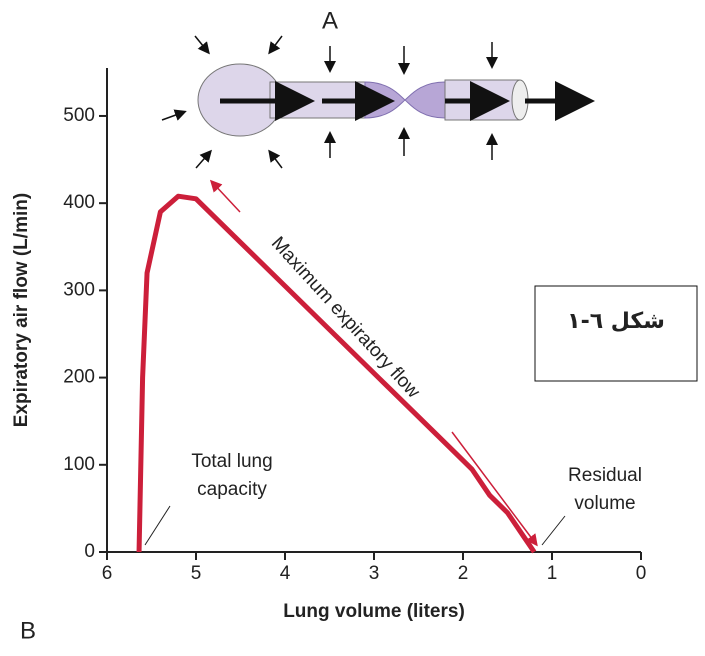 Image resolution: width=705 pixels, height=656 pixels. I want to click on annotation: capacity, so click(232, 489).